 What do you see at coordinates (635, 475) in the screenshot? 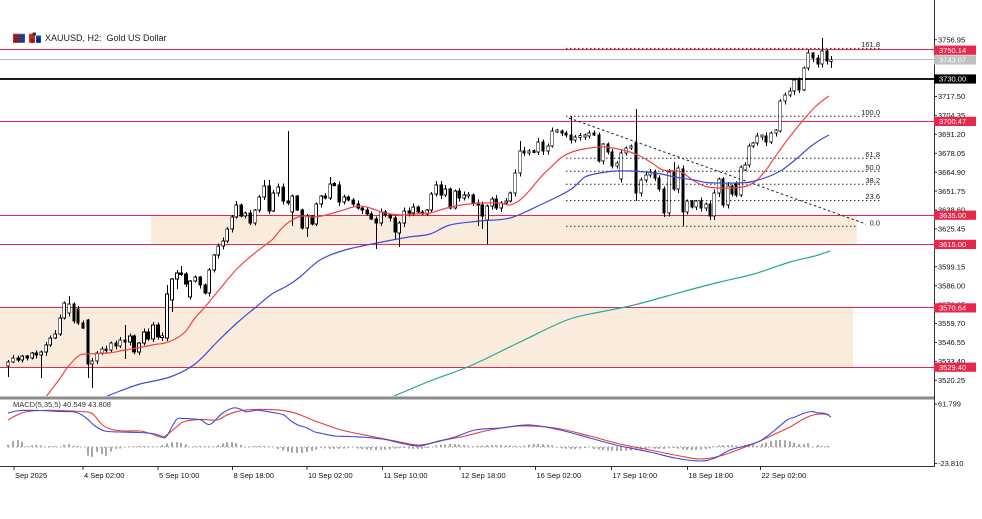
I see `svg-text: 17 Sep 10:00` at bounding box center [635, 475].